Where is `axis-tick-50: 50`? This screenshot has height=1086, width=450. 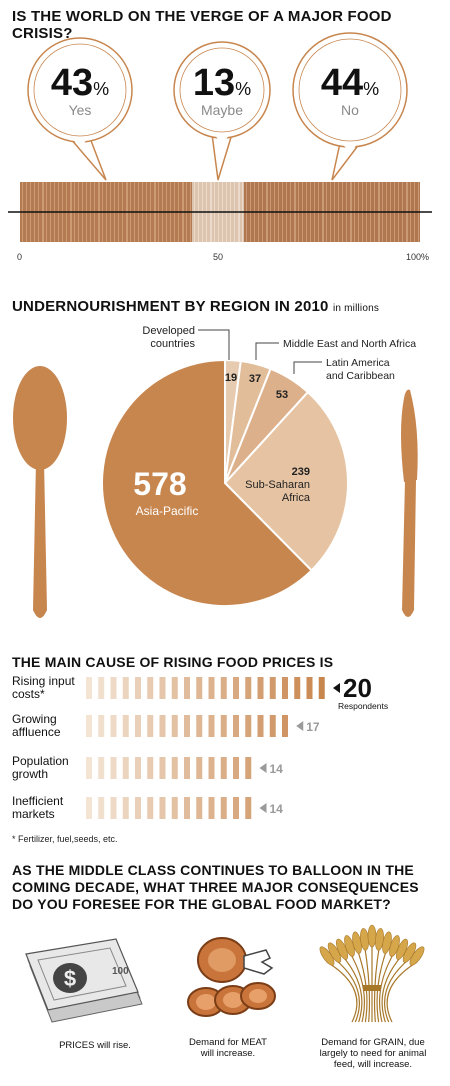 axis-tick-50: 50 is located at coordinates (218, 257).